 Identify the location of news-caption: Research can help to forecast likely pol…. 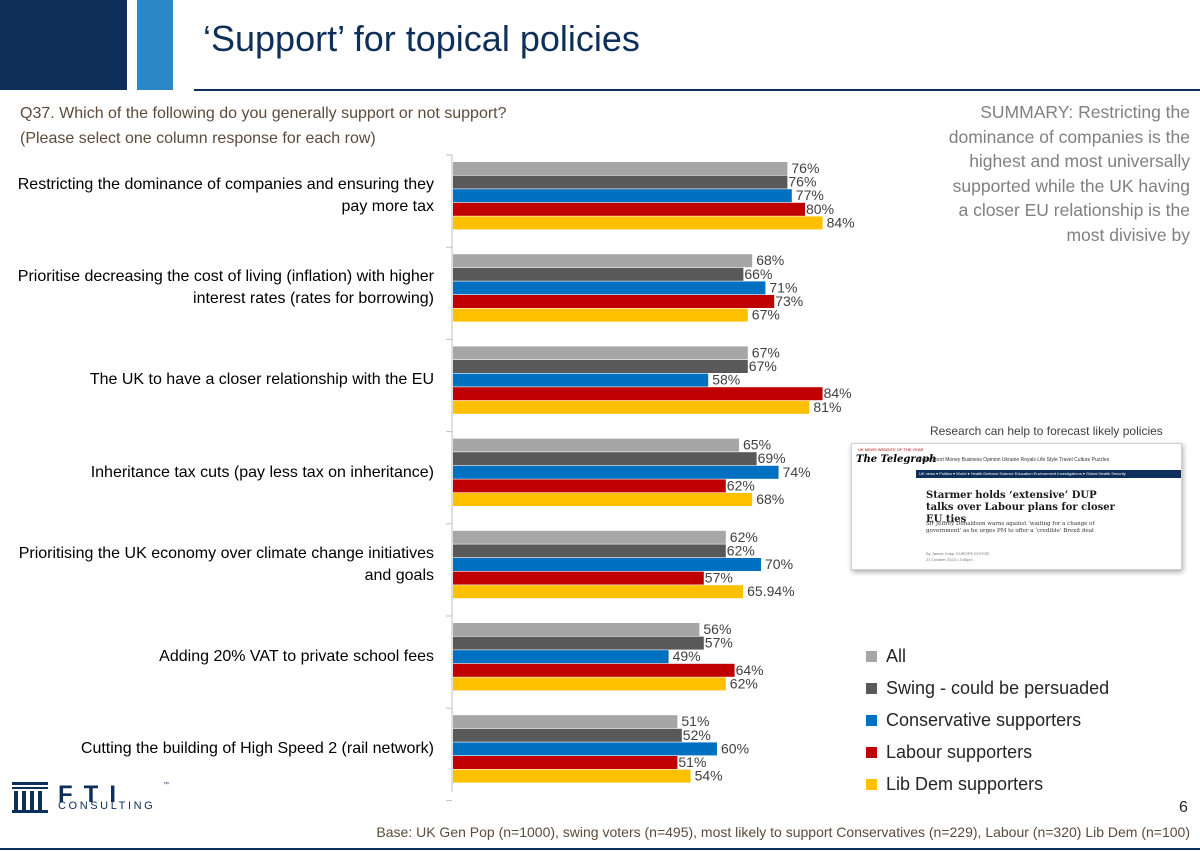
(1046, 431).